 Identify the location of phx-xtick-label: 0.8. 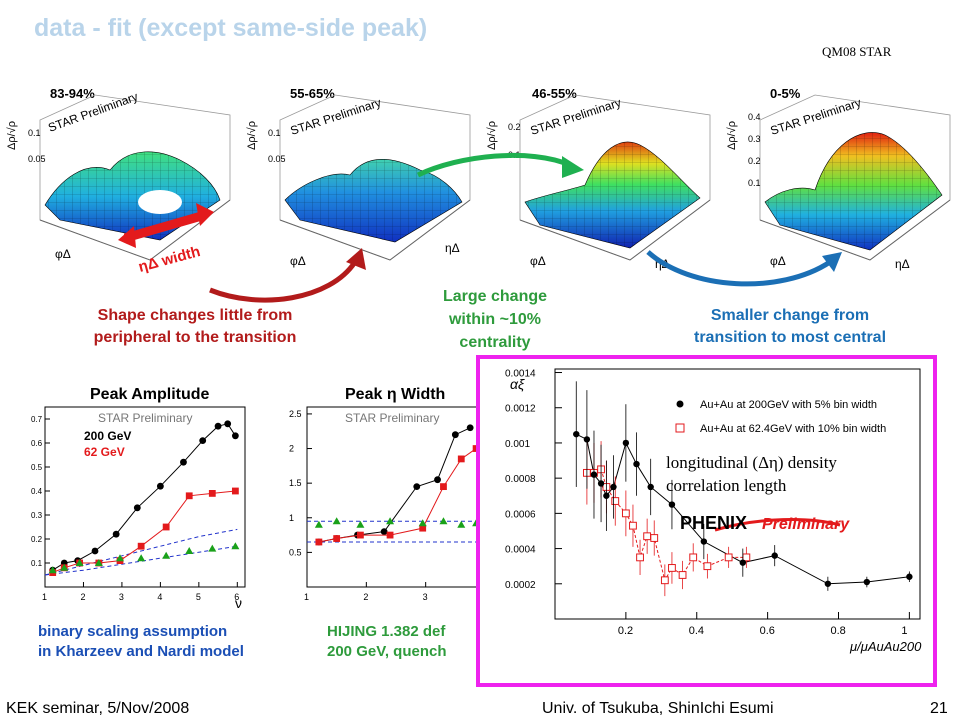
(837, 631).